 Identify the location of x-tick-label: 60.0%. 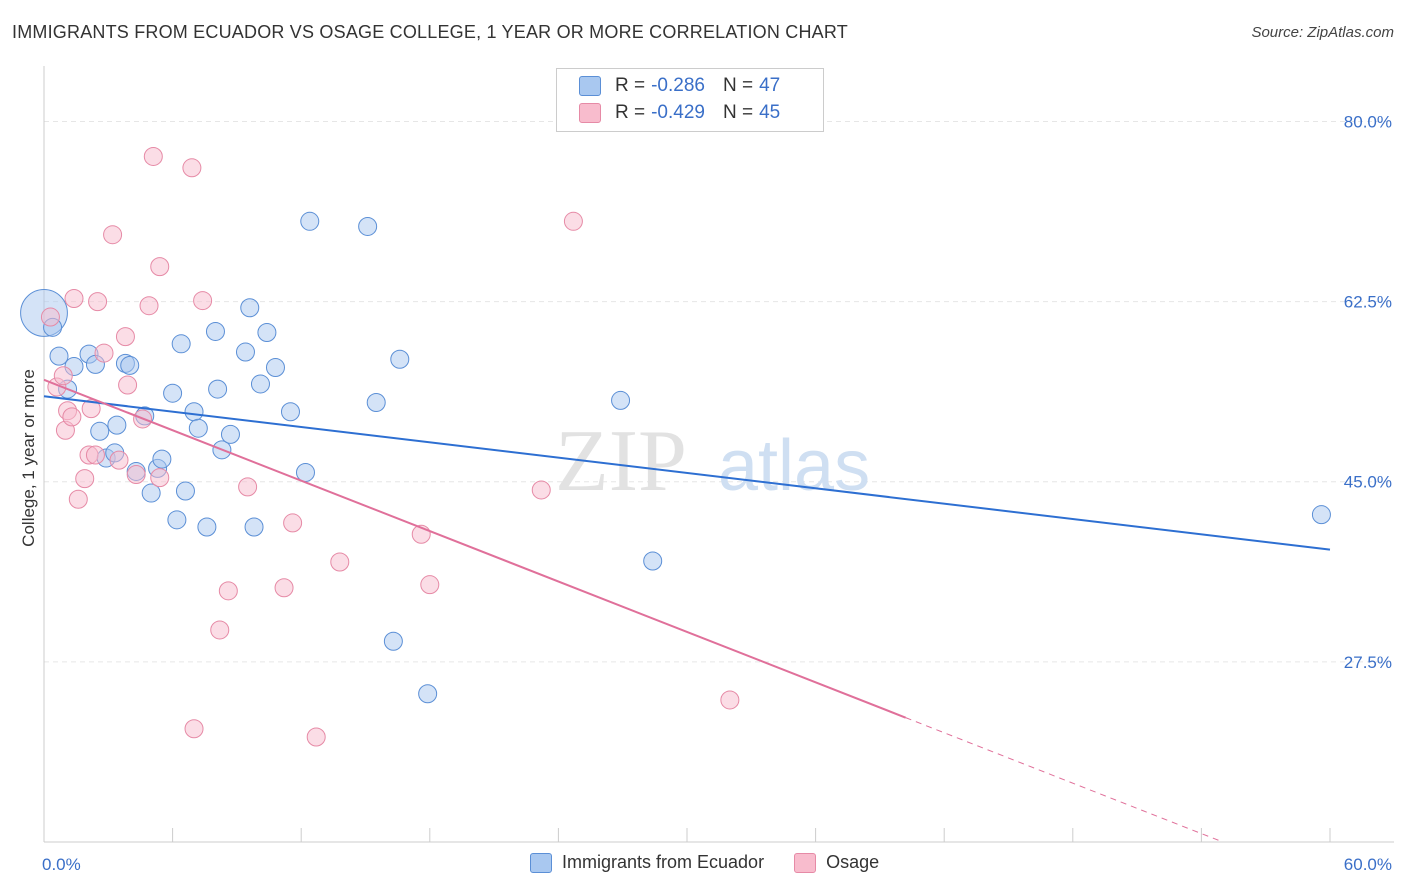
(1368, 864).